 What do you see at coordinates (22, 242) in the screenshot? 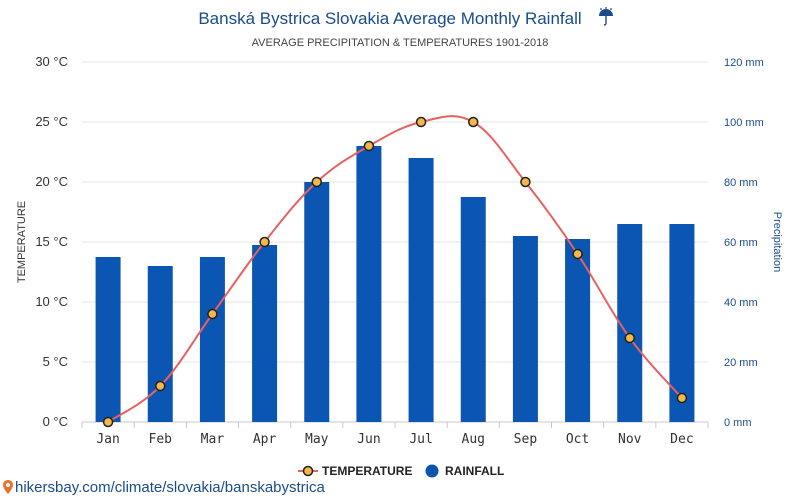
I see `left-axis-label: TEMPERATURE` at bounding box center [22, 242].